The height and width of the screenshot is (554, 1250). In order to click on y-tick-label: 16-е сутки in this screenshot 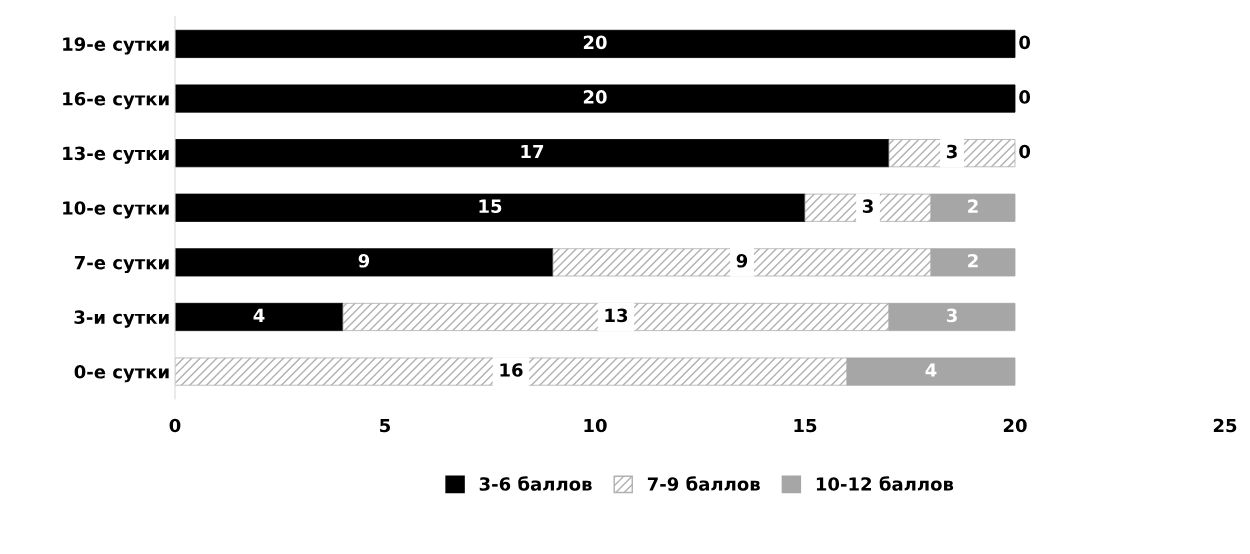, I will do `click(116, 100)`.